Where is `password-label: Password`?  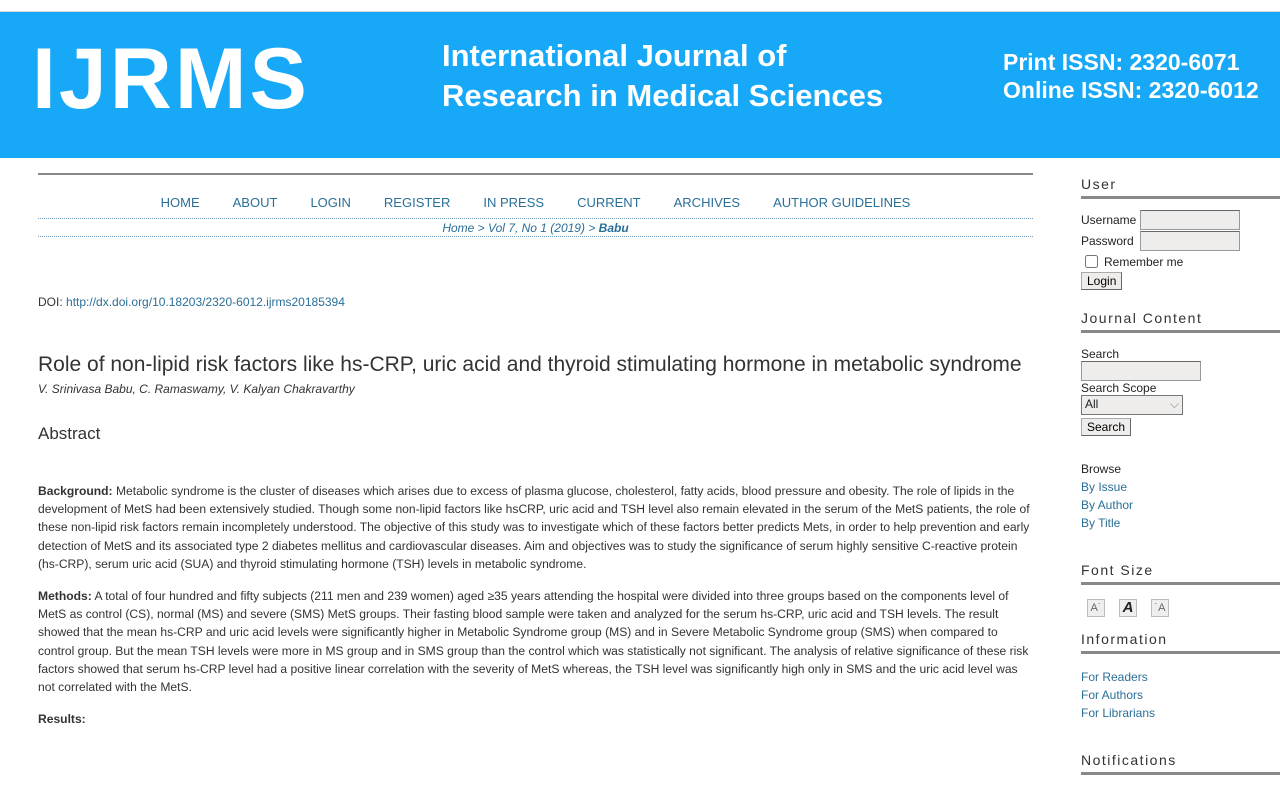 password-label: Password is located at coordinates (1107, 240).